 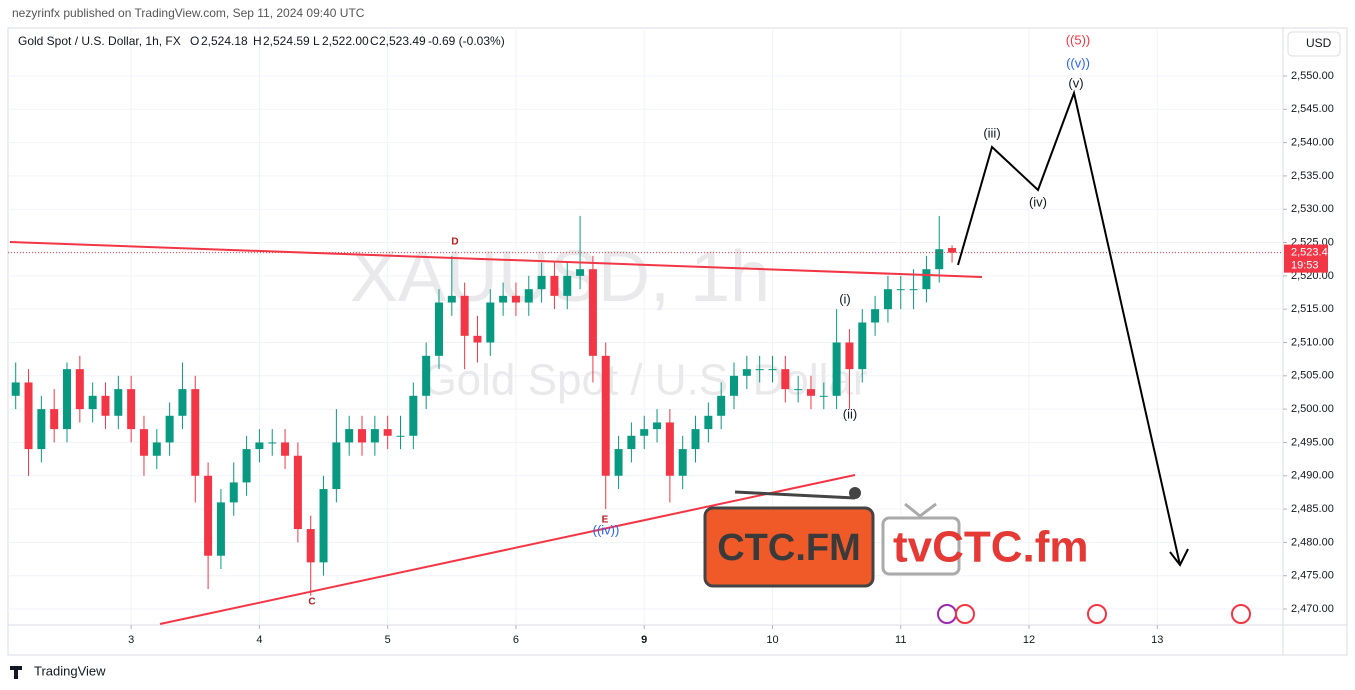 I want to click on last-price-label: 2,523.49, so click(x=1312, y=253).